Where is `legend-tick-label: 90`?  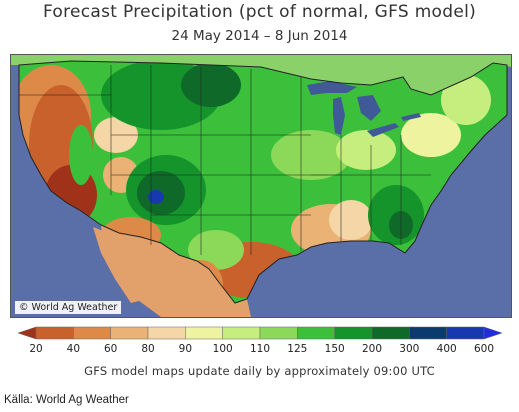
legend-tick-label: 90 is located at coordinates (185, 349).